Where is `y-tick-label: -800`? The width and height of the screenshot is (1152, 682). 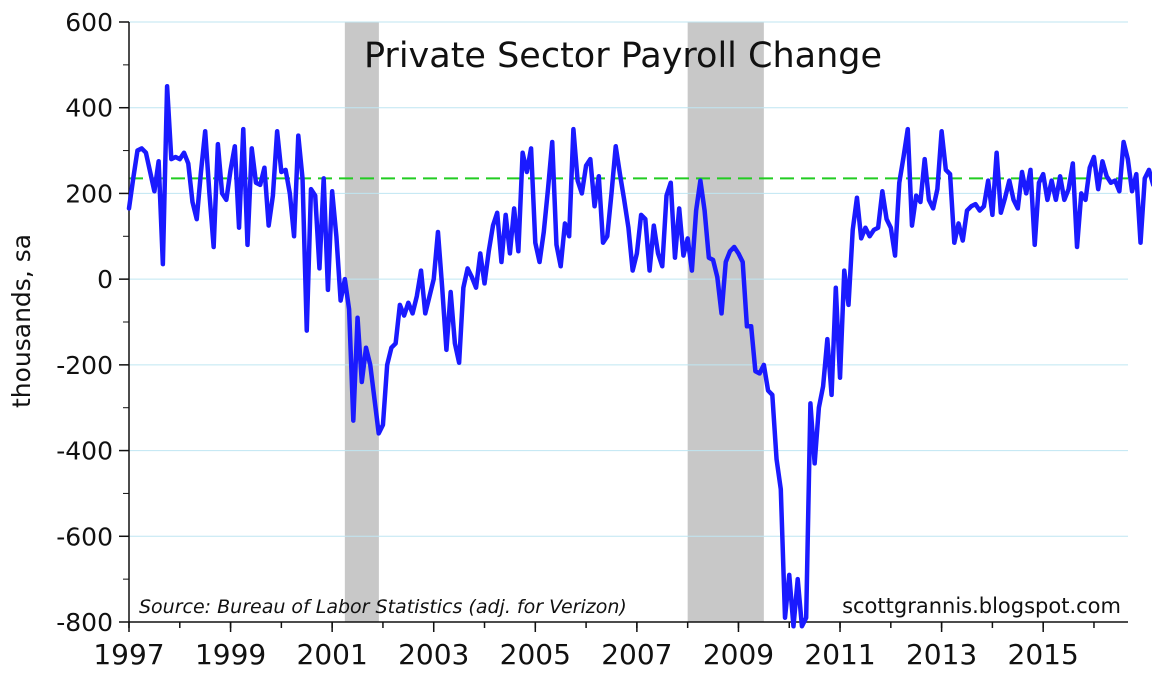 y-tick-label: -800 is located at coordinates (84, 622).